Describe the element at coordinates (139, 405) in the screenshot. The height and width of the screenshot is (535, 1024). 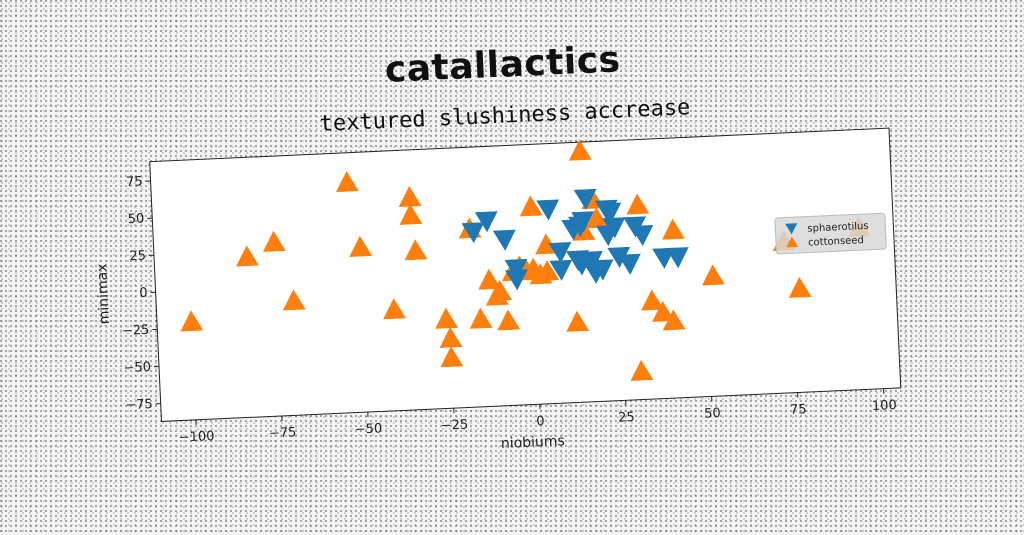
I see `y-tick-label: −75` at that location.